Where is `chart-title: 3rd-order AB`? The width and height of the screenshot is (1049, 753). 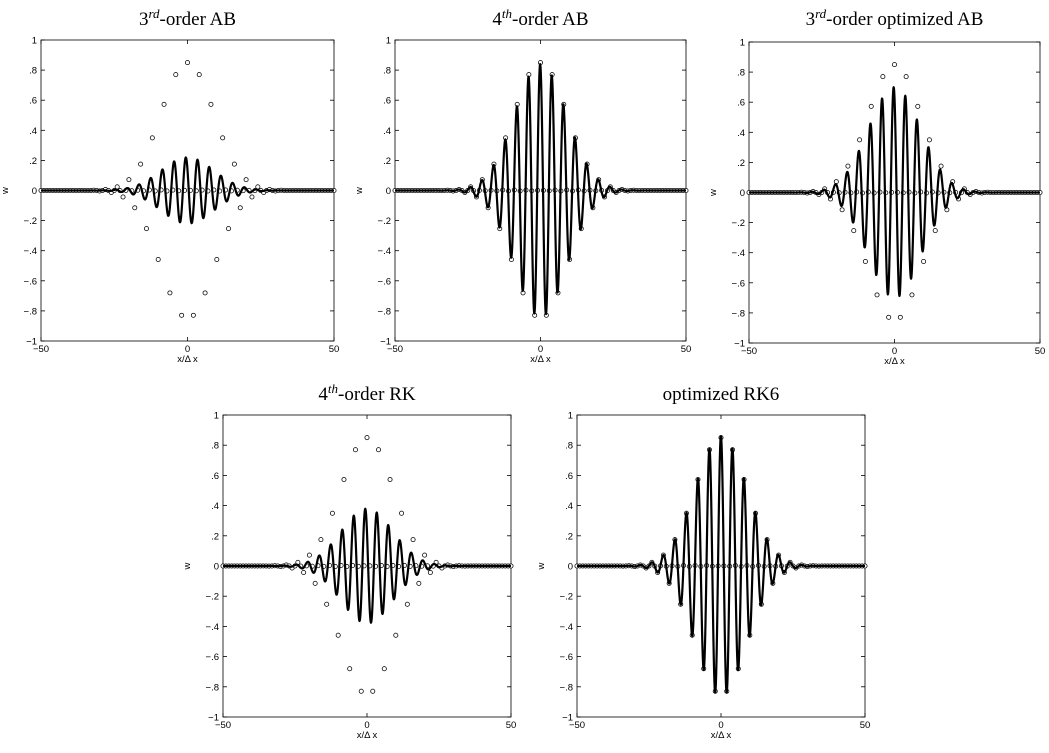
chart-title: 3rd-order AB is located at coordinates (187, 18).